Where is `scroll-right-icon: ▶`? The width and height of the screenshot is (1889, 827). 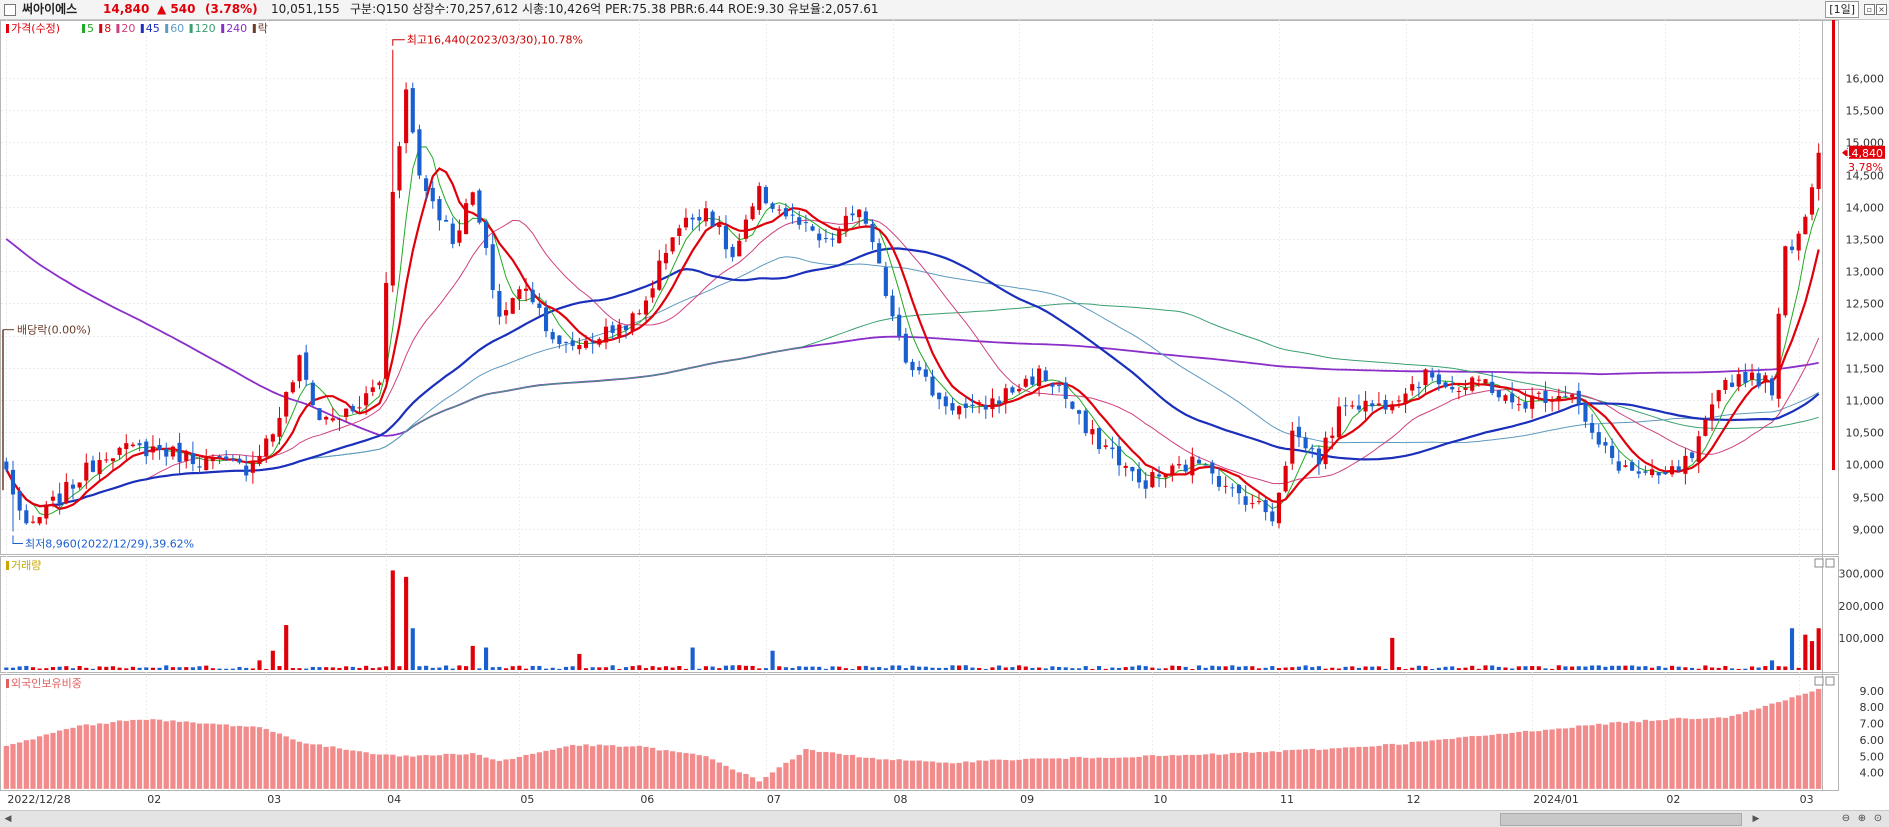
scroll-right-icon: ▶ is located at coordinates (1756, 819).